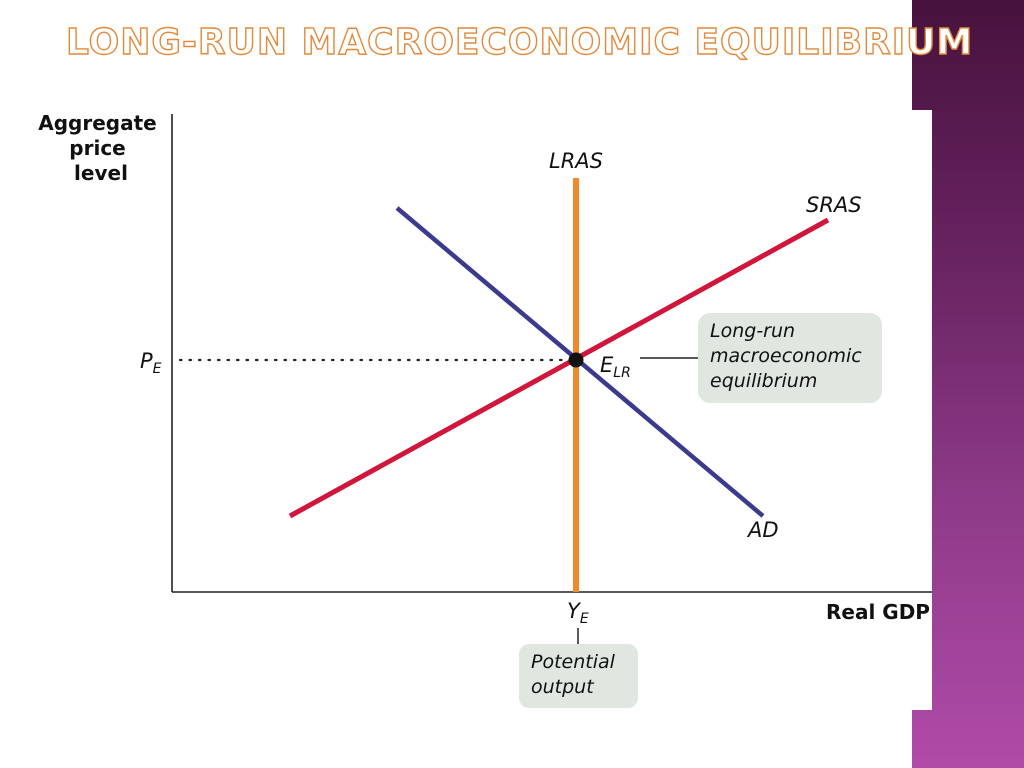 The width and height of the screenshot is (1024, 768). What do you see at coordinates (578, 613) in the screenshot?
I see `output-level-label: YE` at bounding box center [578, 613].